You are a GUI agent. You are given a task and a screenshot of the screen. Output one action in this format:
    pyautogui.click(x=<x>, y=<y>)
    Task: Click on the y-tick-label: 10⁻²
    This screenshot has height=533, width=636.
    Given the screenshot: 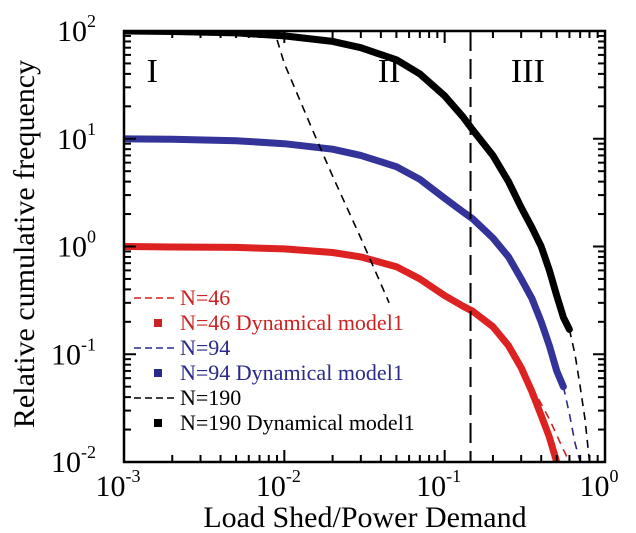 What is the action you would take?
    pyautogui.click(x=73, y=460)
    